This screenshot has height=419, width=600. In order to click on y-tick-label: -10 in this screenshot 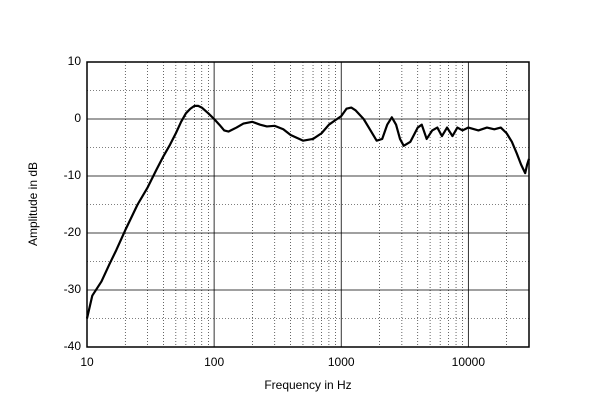, I will do `click(73, 175)`.